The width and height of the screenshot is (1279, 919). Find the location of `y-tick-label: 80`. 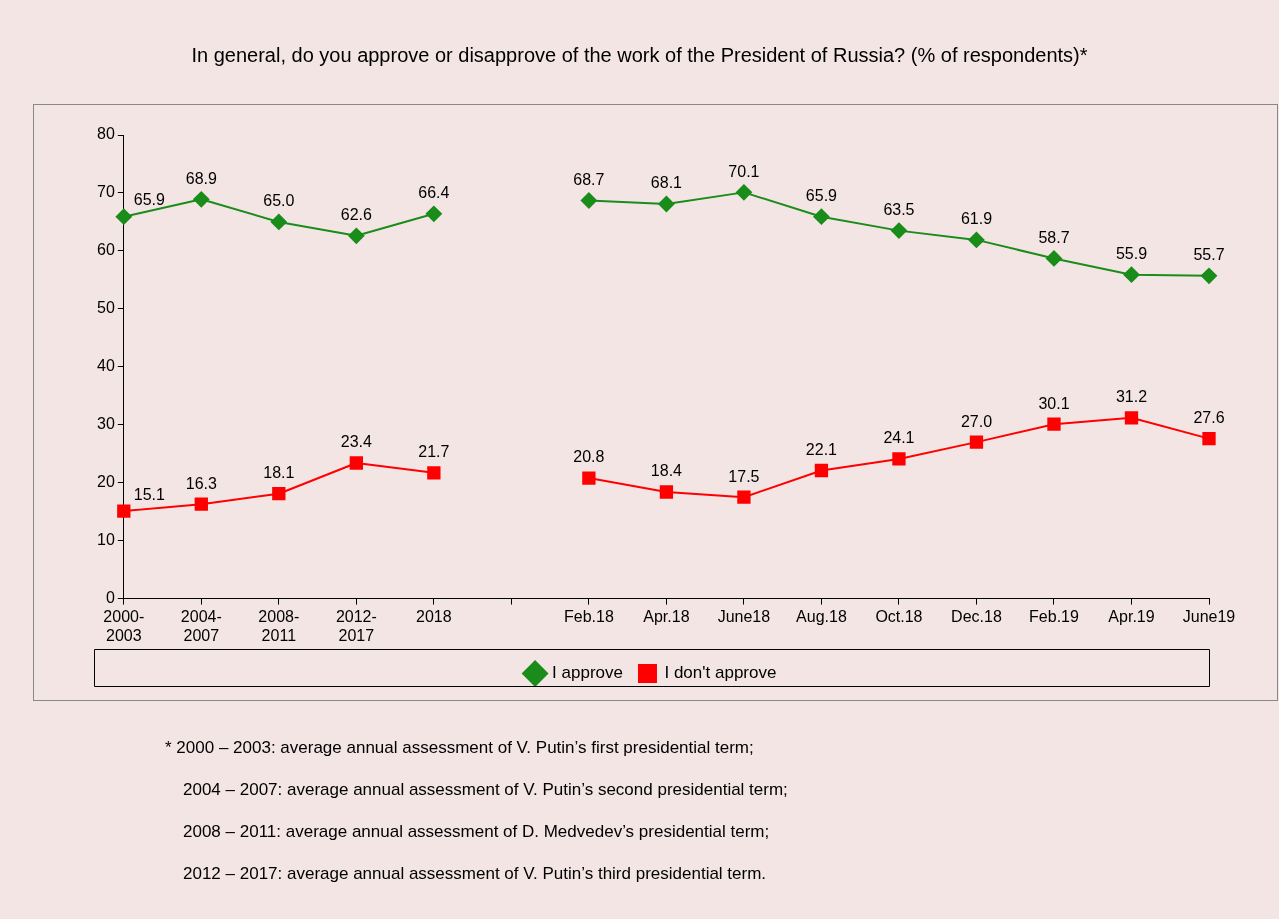

y-tick-label: 80 is located at coordinates (106, 134).